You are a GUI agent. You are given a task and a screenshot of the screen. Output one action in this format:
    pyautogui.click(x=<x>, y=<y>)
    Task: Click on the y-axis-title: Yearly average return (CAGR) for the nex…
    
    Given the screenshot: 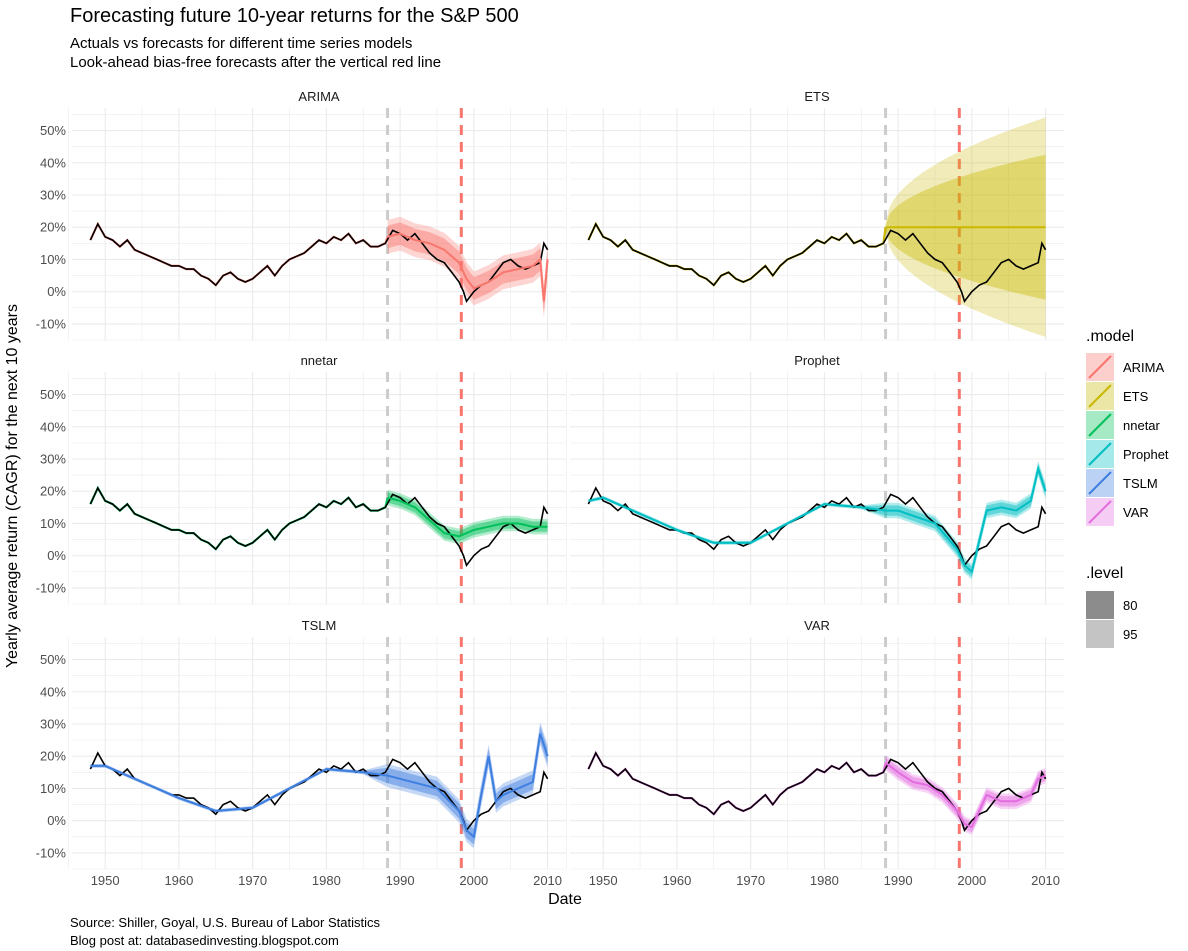 What is the action you would take?
    pyautogui.click(x=12, y=486)
    